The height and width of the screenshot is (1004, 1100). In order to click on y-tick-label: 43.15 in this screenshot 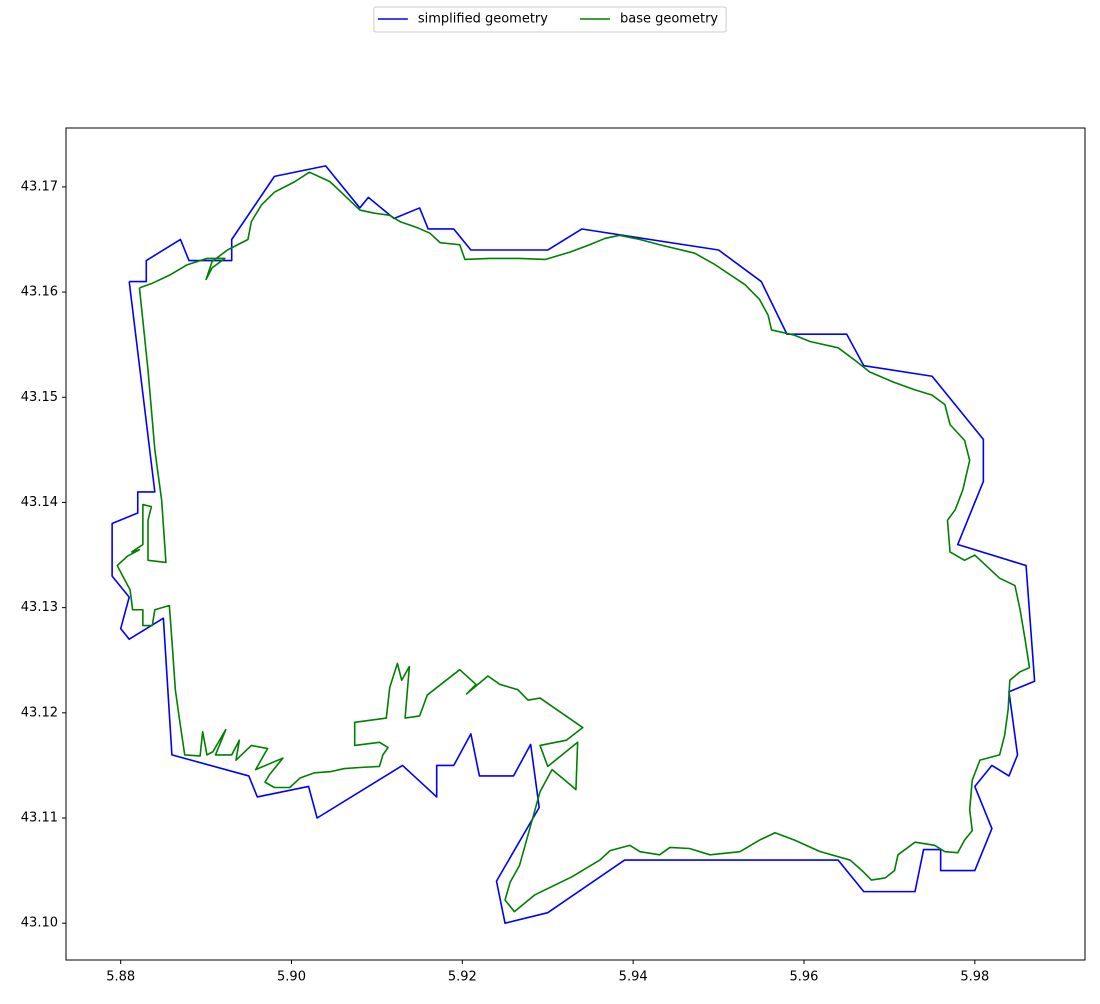, I will do `click(39, 397)`.